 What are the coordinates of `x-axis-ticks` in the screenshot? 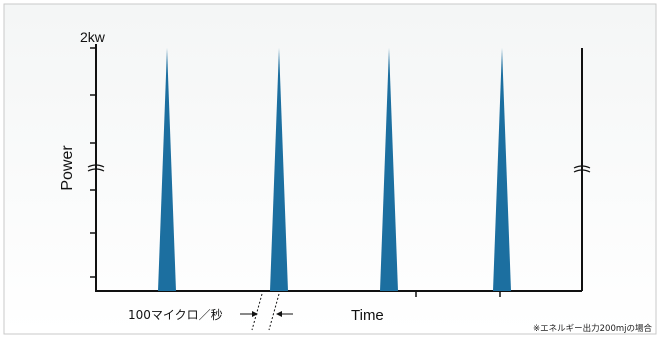 It's located at (458, 294).